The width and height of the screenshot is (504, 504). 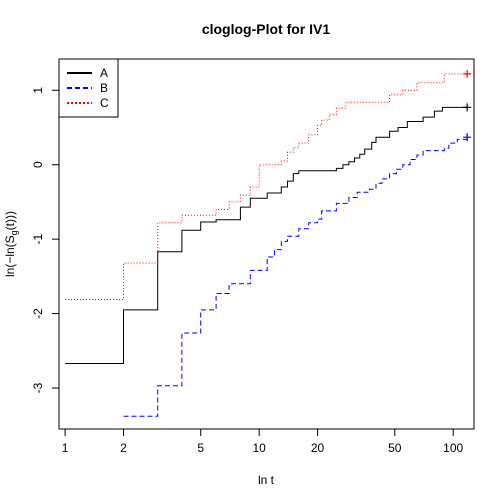 What do you see at coordinates (14, 232) in the screenshot?
I see `y-axis-label-sub: g` at bounding box center [14, 232].